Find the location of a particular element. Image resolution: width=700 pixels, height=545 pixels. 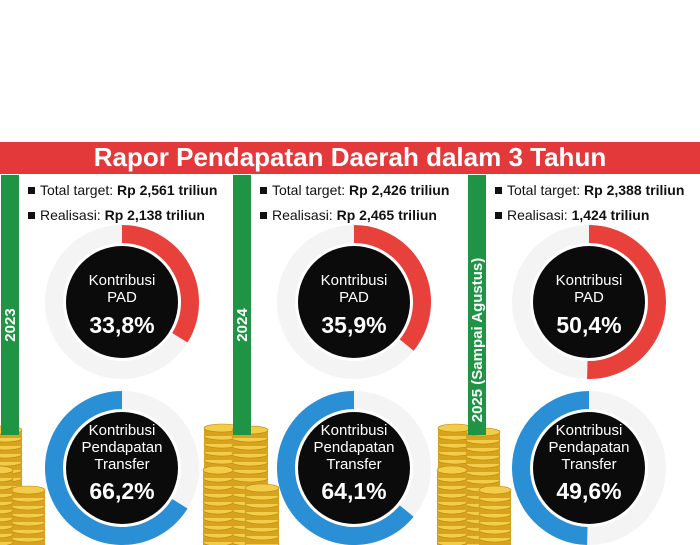

title-banner is located at coordinates (350, 158).